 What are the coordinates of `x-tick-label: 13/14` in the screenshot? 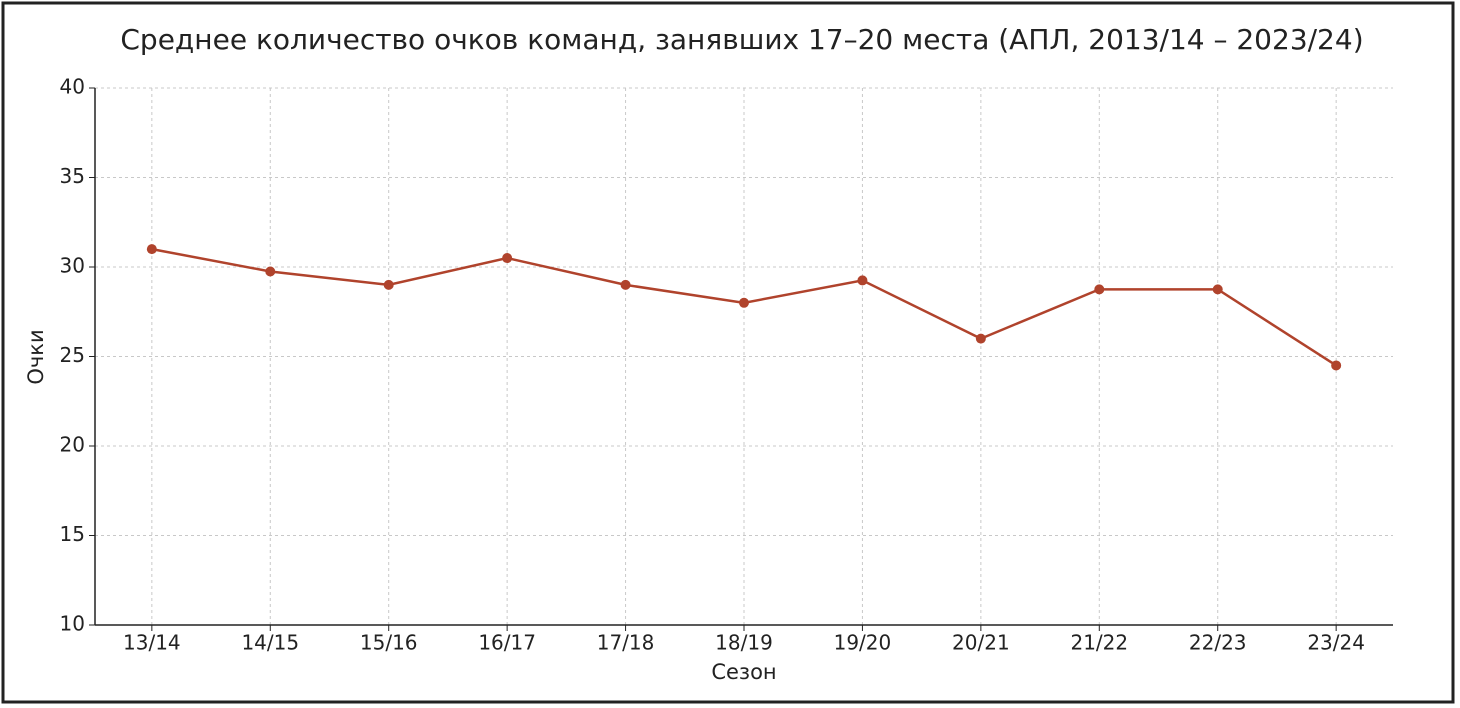 It's located at (152, 643).